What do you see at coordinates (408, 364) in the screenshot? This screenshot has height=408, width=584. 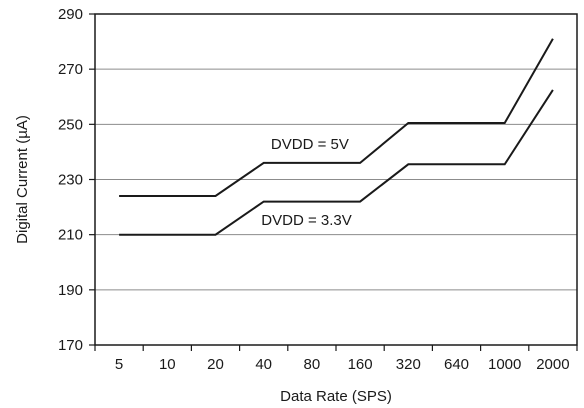 I see `x-tick-label: 320` at bounding box center [408, 364].